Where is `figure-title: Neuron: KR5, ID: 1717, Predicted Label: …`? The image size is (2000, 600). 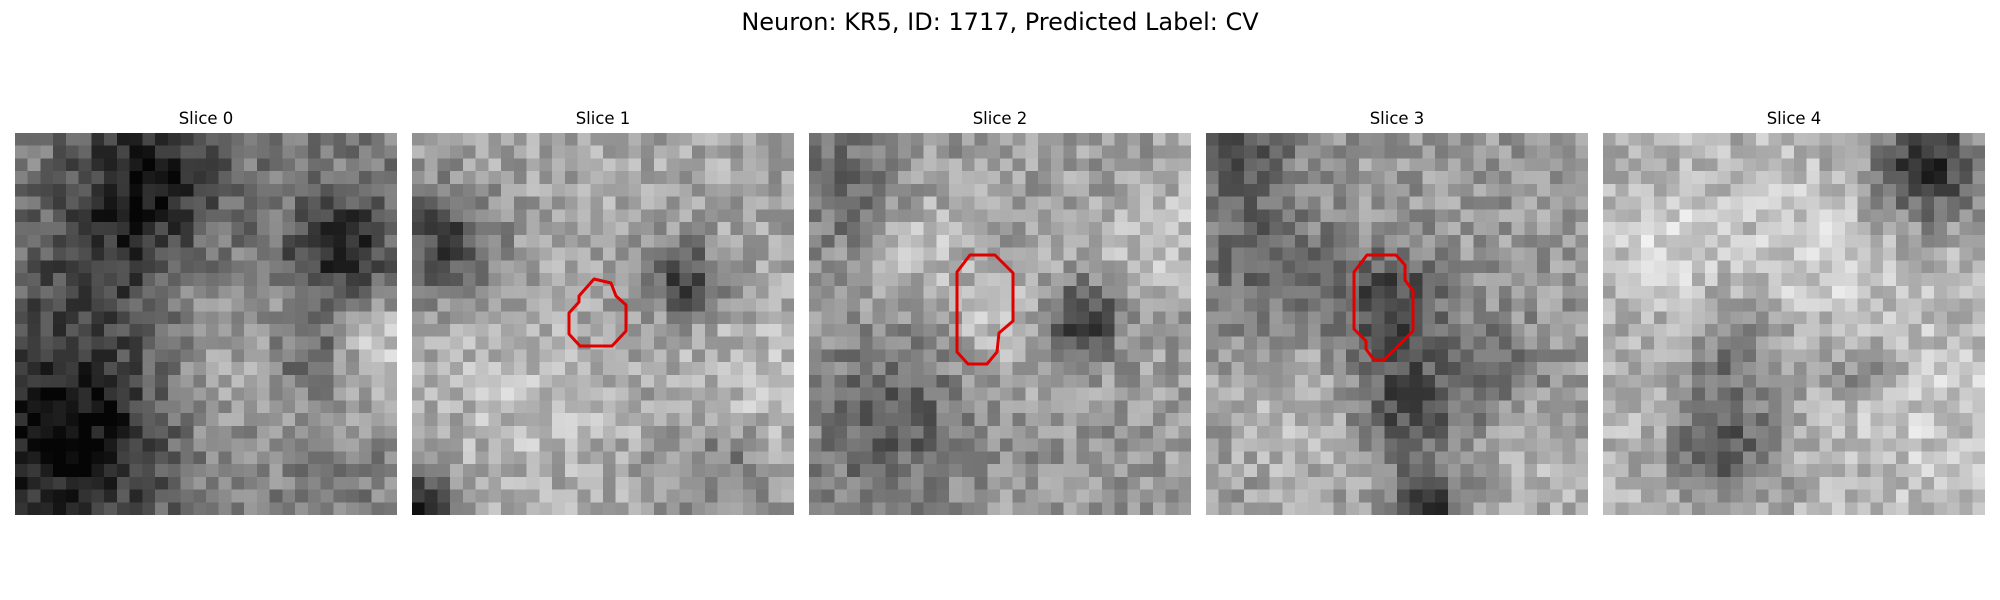 figure-title: Neuron: KR5, ID: 1717, Predicted Label: … is located at coordinates (1000, 22).